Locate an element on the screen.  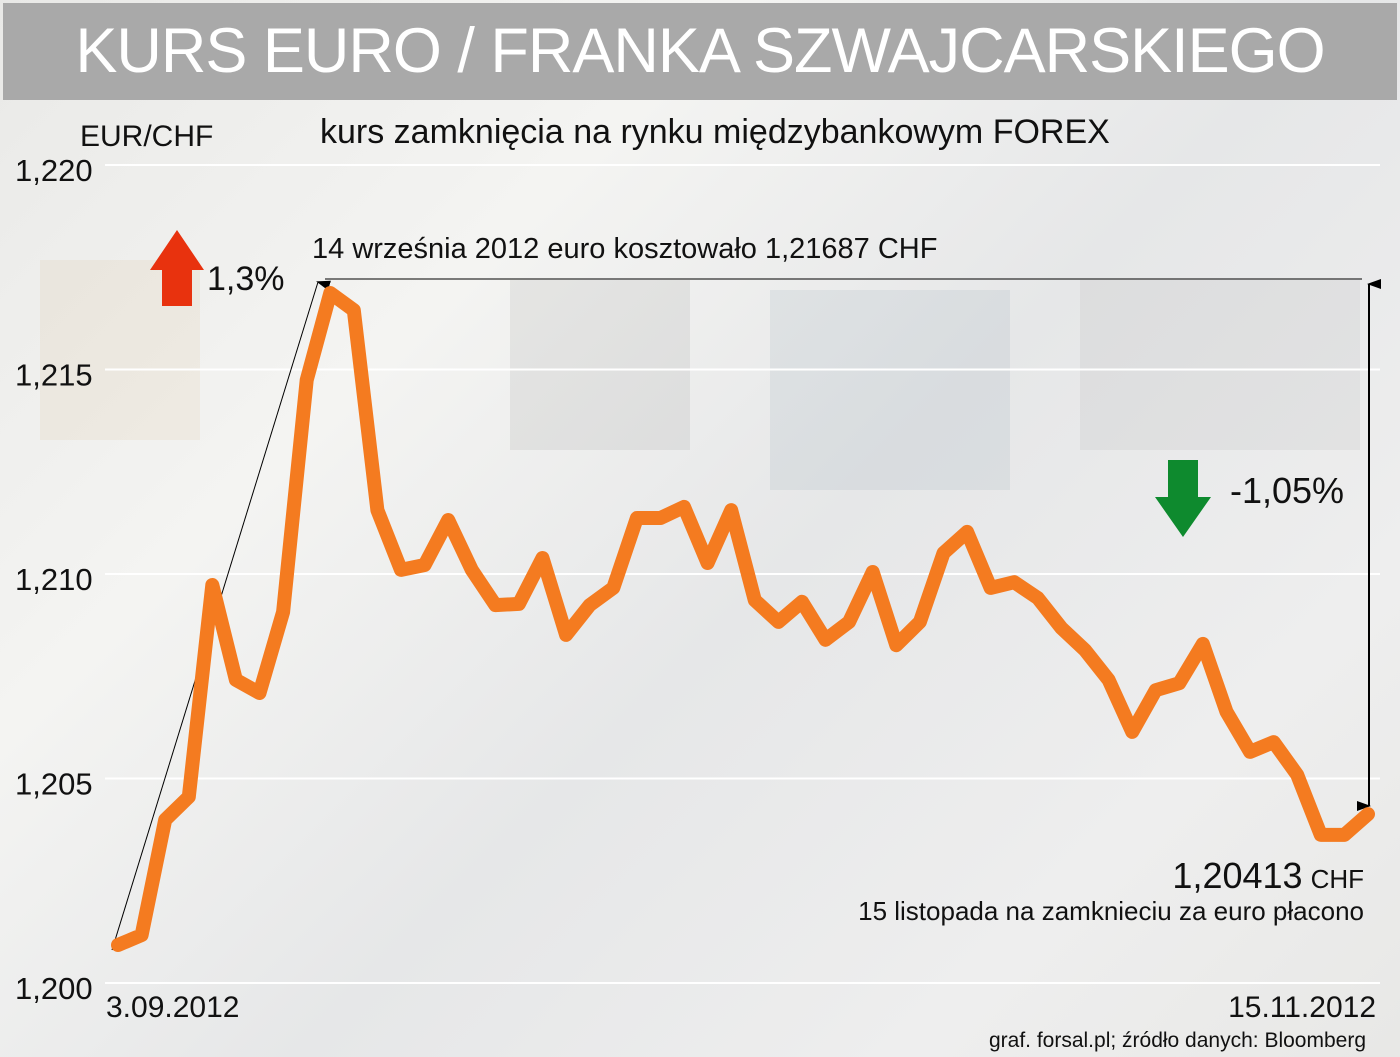
rise-percent: 1,3% is located at coordinates (246, 279).